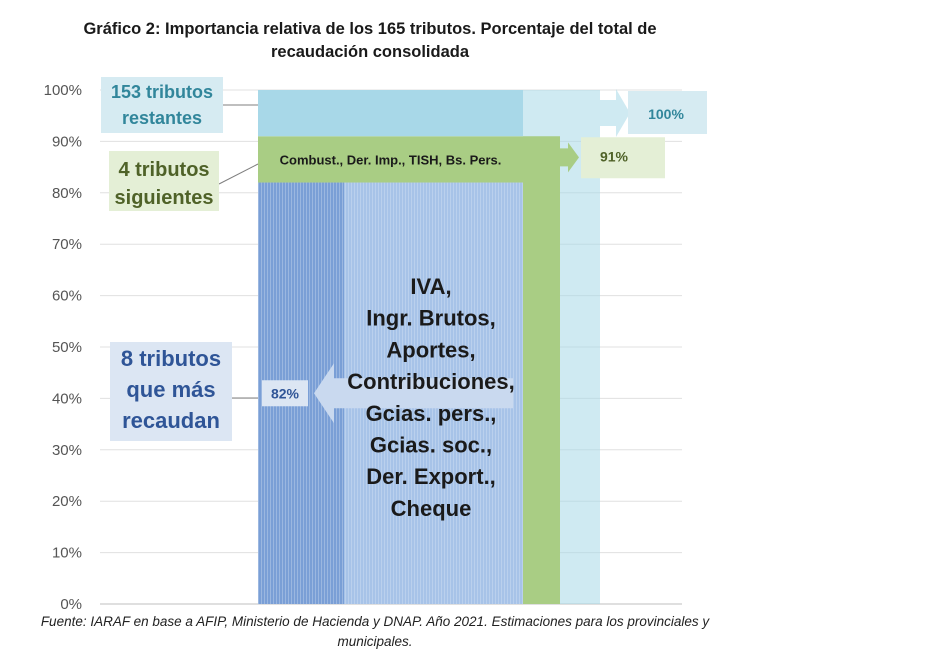 The height and width of the screenshot is (657, 947). Describe the element at coordinates (431, 508) in the screenshot. I see `tax-list-item: Cheque` at that location.